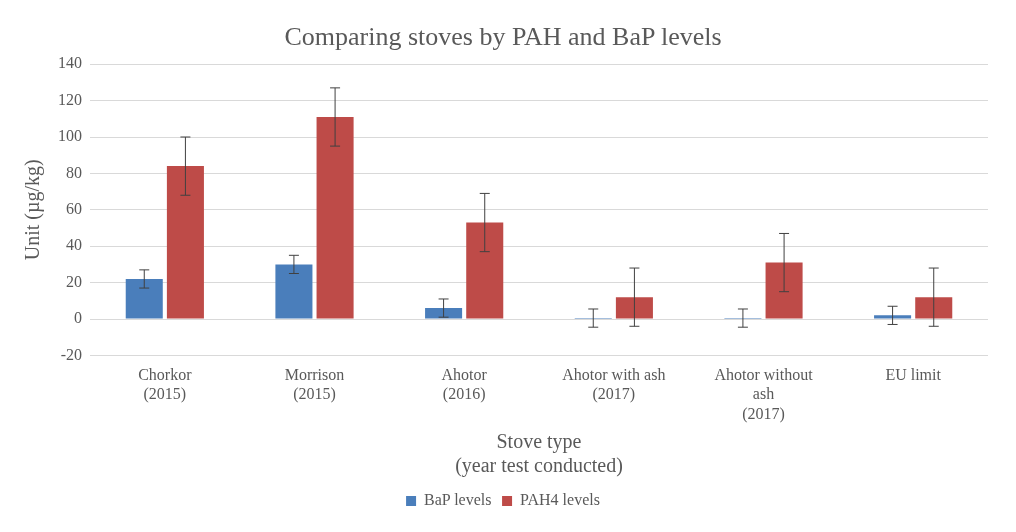  I want to click on y-tick-label: 40, so click(74, 245).